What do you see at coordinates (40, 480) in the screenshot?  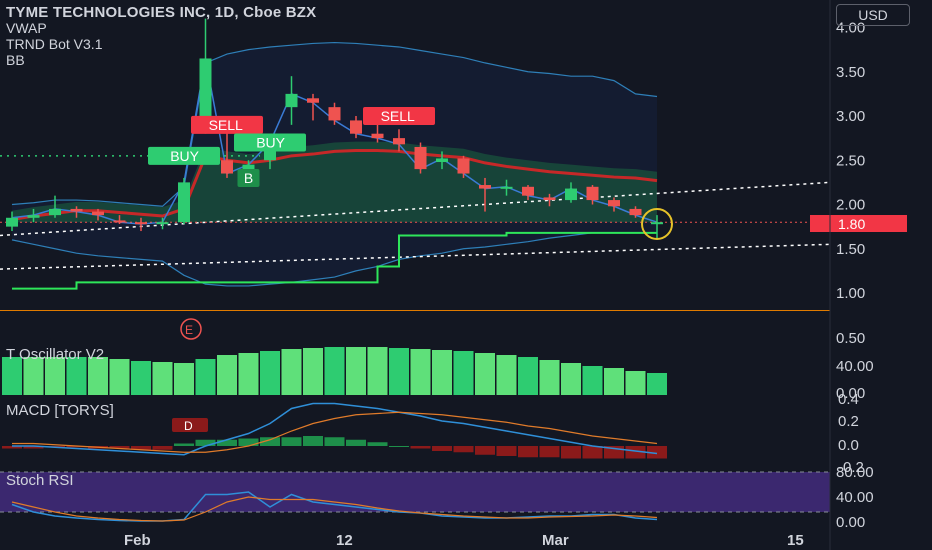 I see `stoch-rsi-pane-title: Stoch RSI` at bounding box center [40, 480].